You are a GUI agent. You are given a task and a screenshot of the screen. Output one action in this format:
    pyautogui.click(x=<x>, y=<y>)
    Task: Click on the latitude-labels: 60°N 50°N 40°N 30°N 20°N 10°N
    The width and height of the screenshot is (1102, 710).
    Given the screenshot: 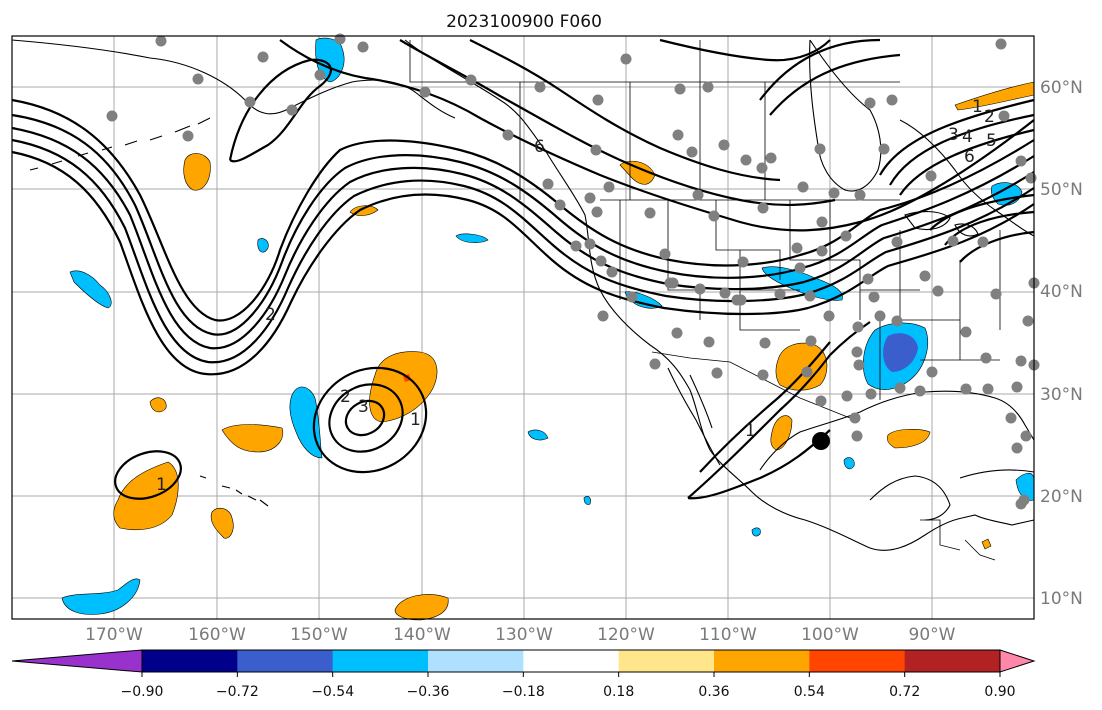 What is the action you would take?
    pyautogui.click(x=1061, y=343)
    